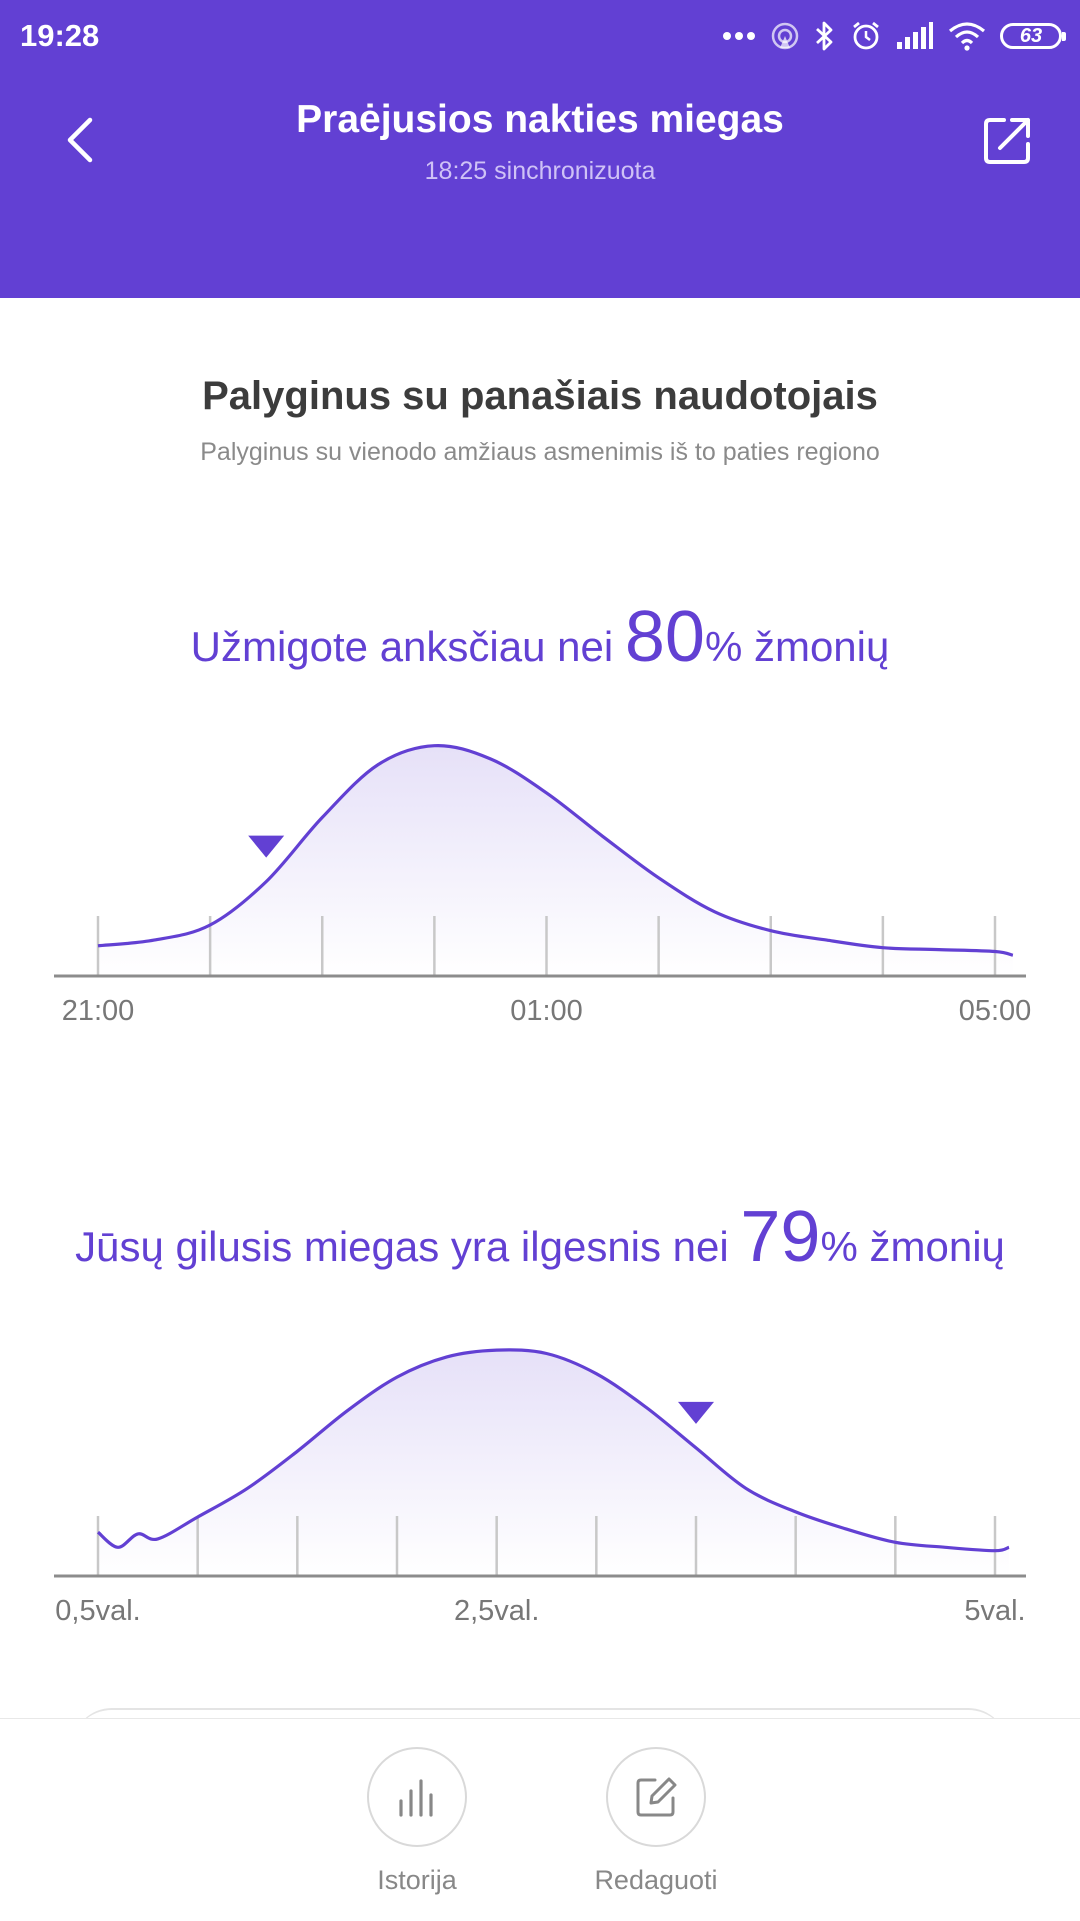  What do you see at coordinates (866, 35) in the screenshot?
I see `alarm-icon` at bounding box center [866, 35].